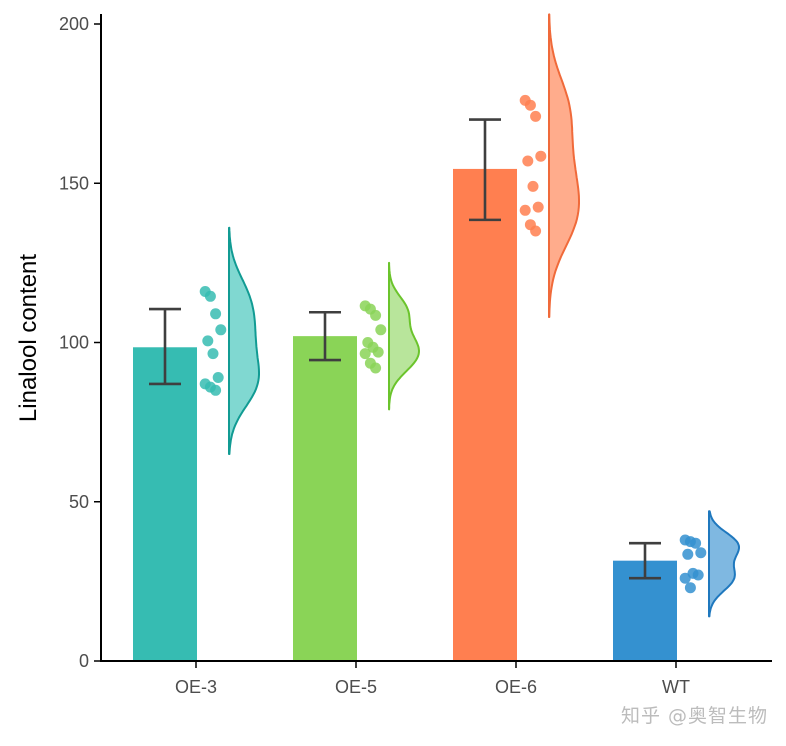 The height and width of the screenshot is (746, 786). I want to click on x-tick-label: OE-3, so click(196, 687).